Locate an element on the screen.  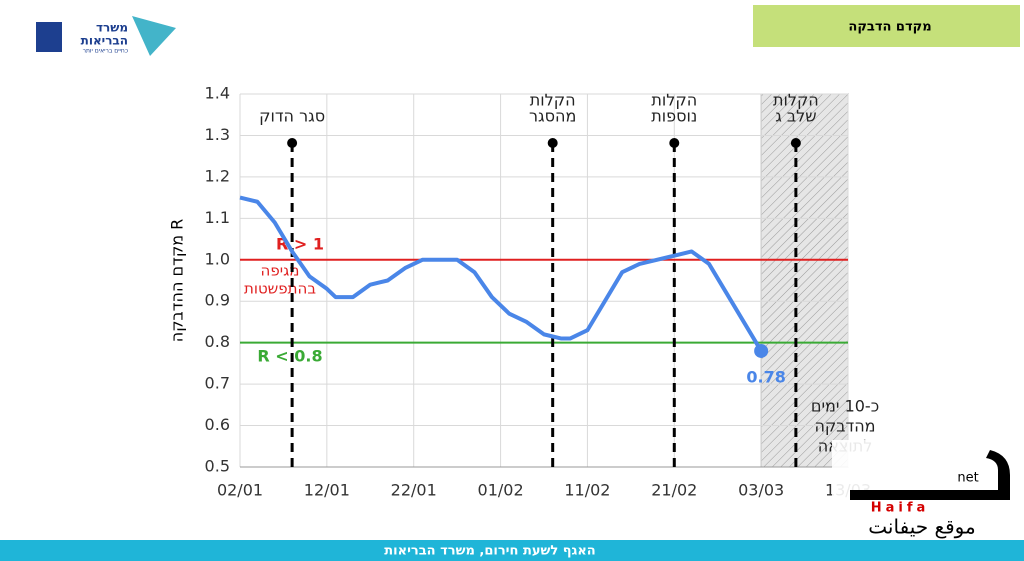
event-label: שלב ג is located at coordinates (795, 116).